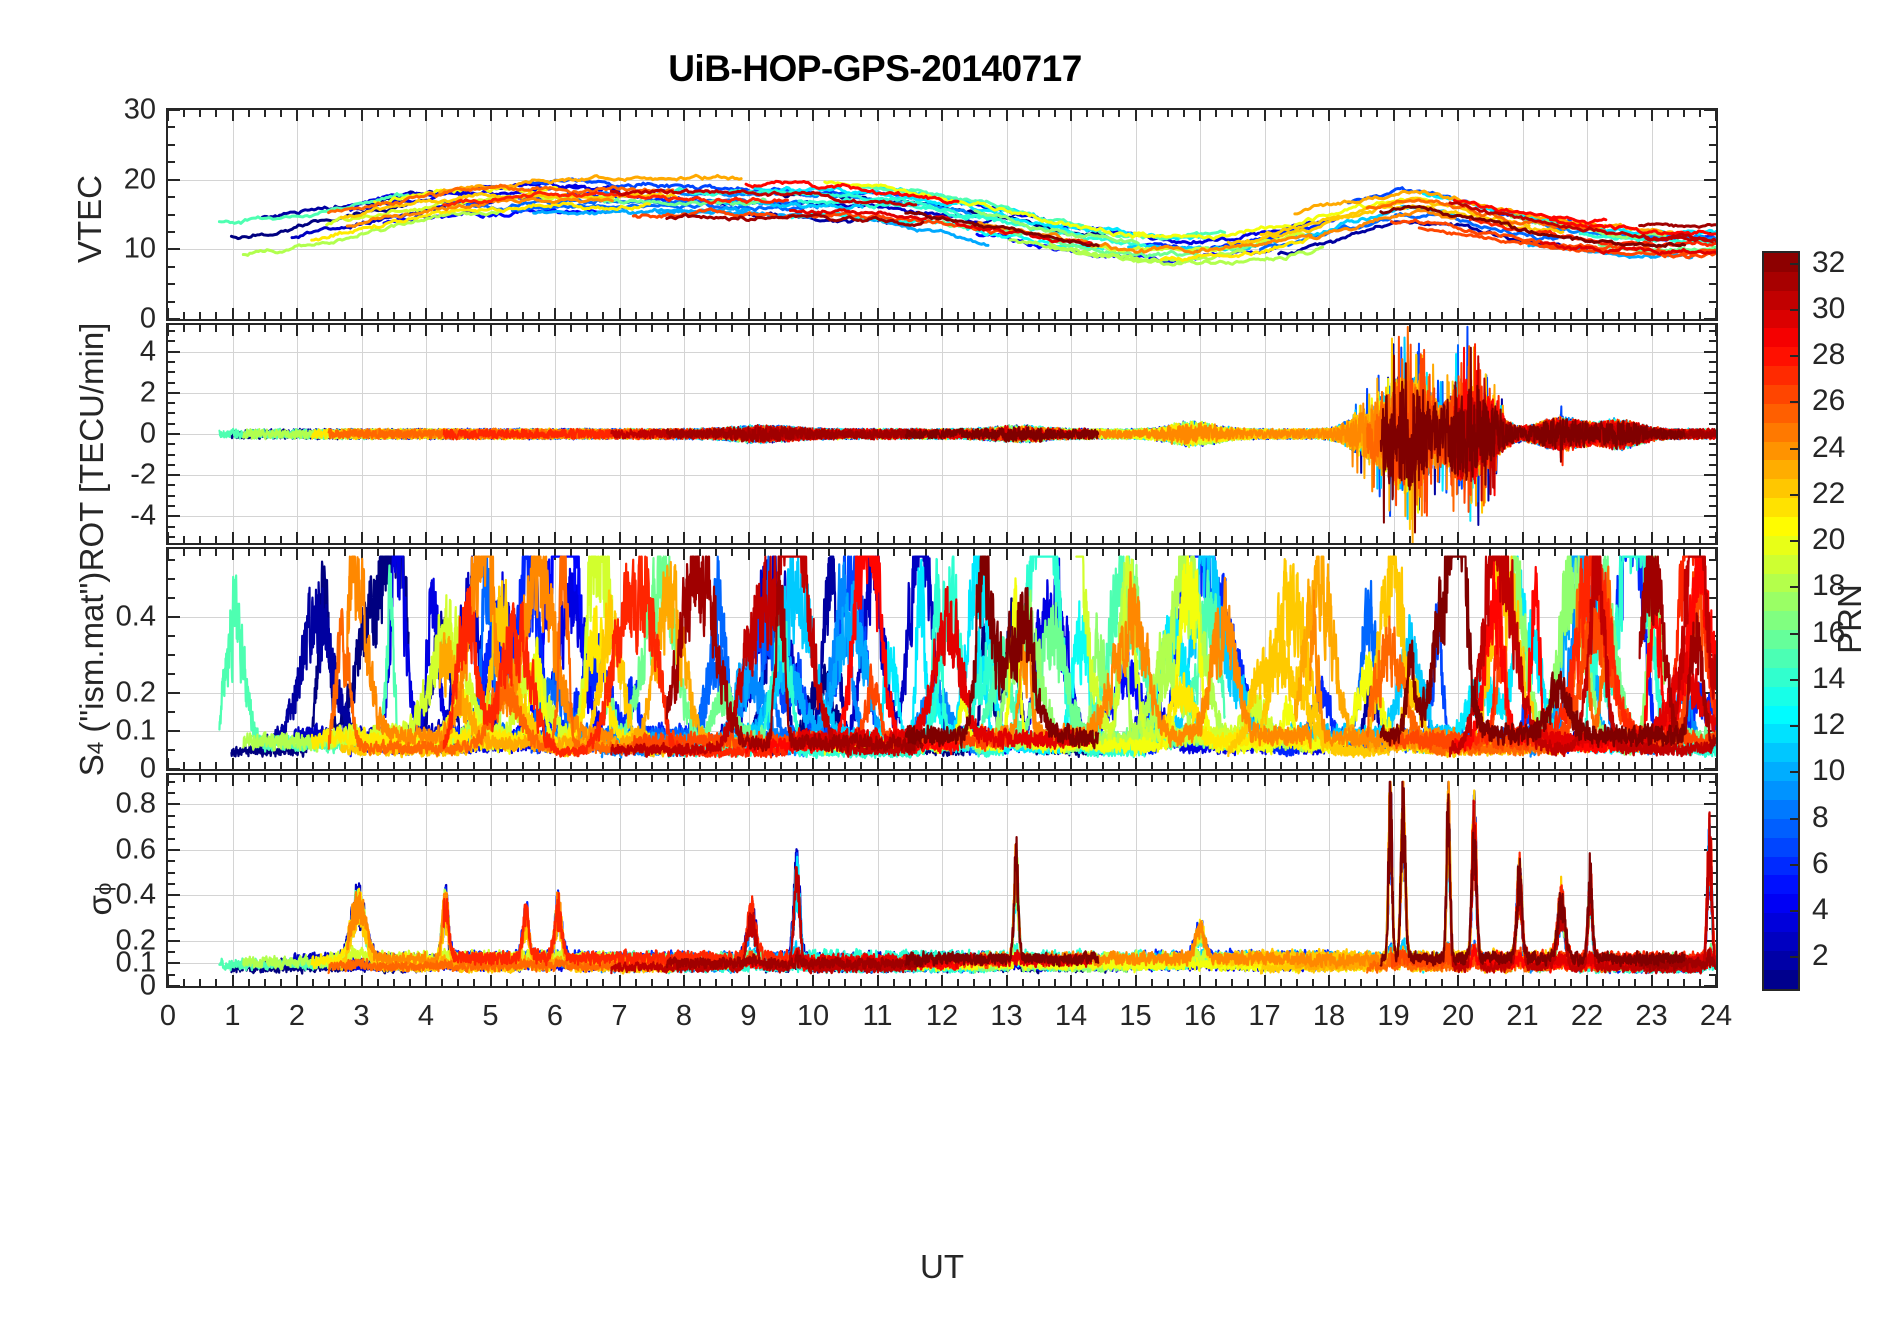 The image size is (1902, 1330). Describe the element at coordinates (1829, 678) in the screenshot. I see `colorbar-tick-label: 14` at that location.